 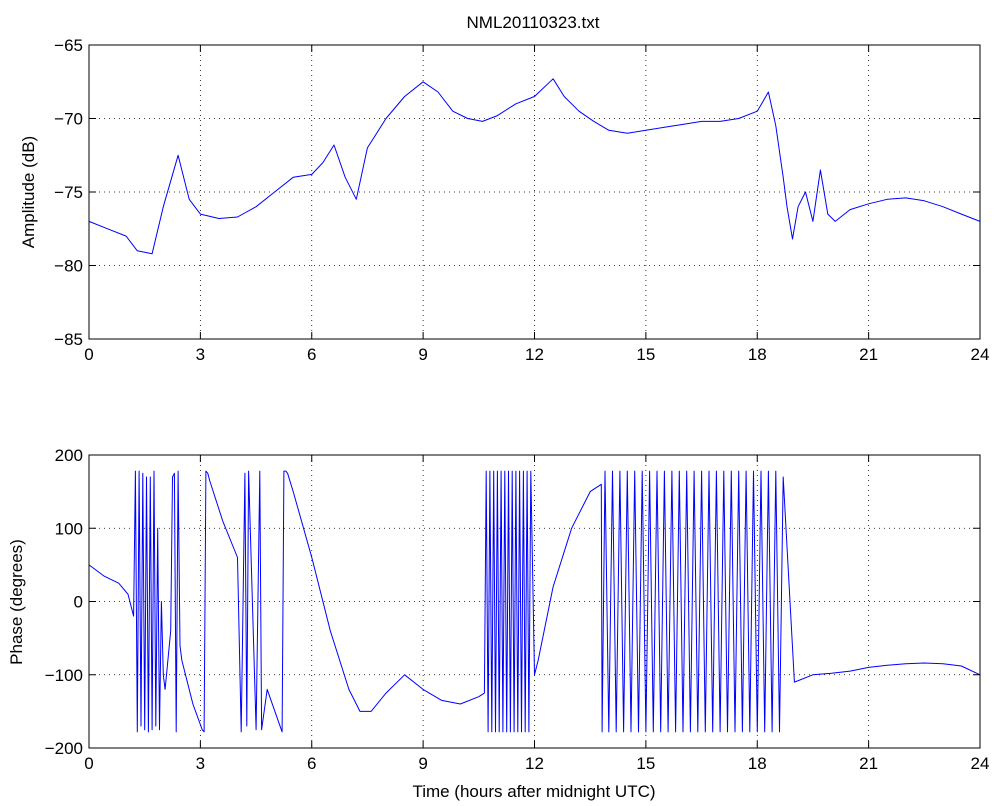 What do you see at coordinates (68, 45) in the screenshot?
I see `amplitude-y-tick-label: −65` at bounding box center [68, 45].